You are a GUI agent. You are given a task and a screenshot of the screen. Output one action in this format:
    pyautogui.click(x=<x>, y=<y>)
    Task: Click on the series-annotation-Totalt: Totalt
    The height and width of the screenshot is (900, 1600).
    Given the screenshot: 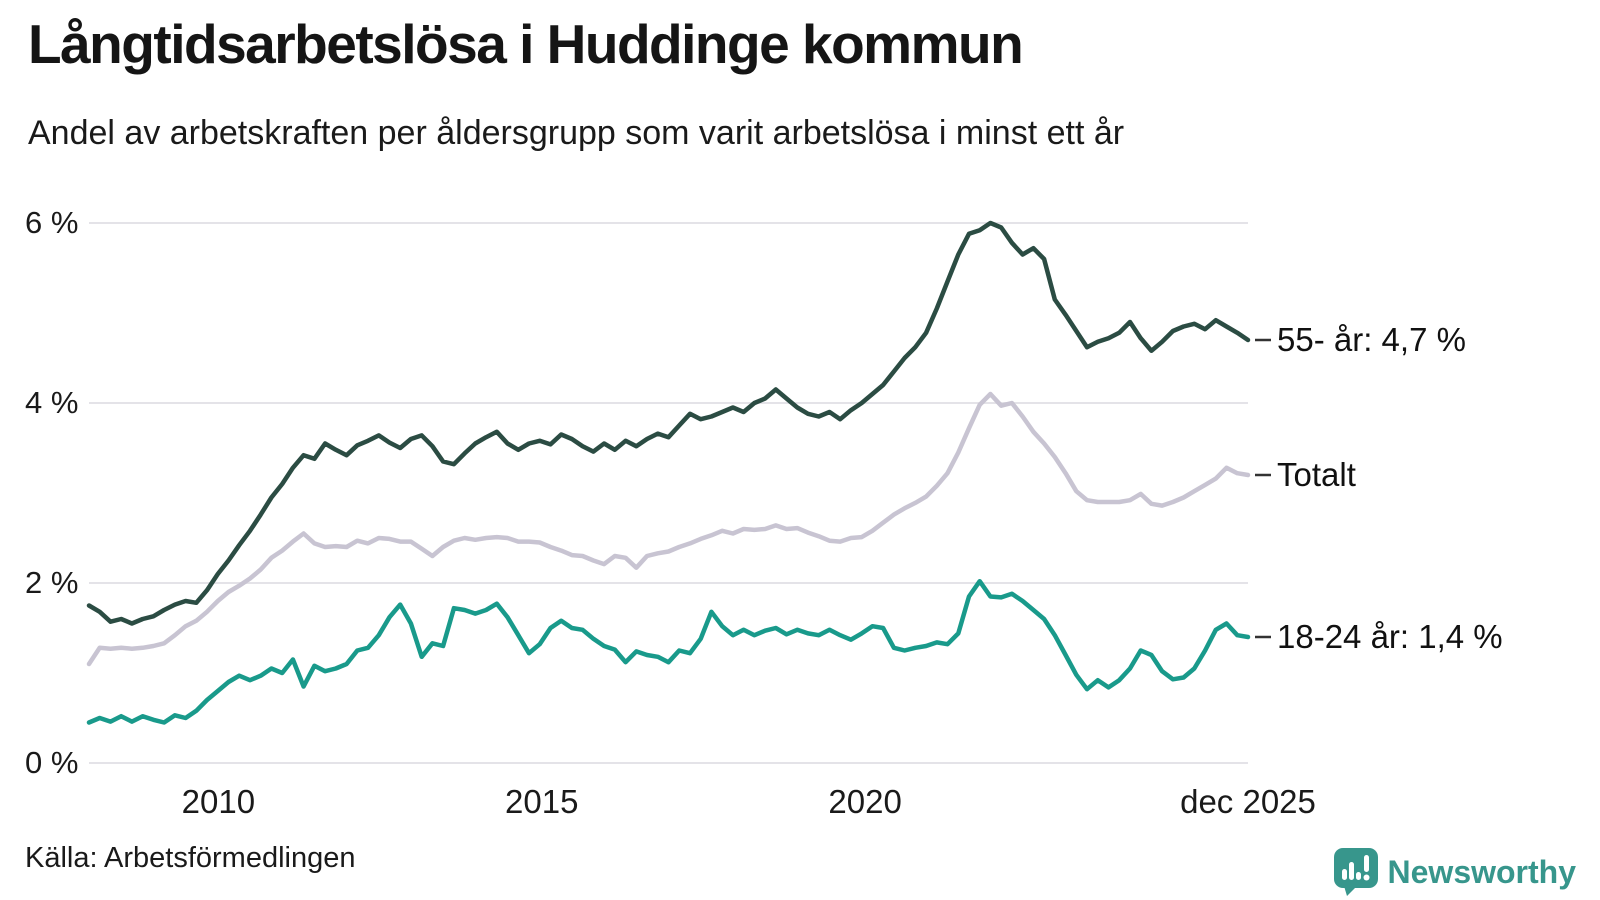 What is the action you would take?
    pyautogui.click(x=1316, y=474)
    